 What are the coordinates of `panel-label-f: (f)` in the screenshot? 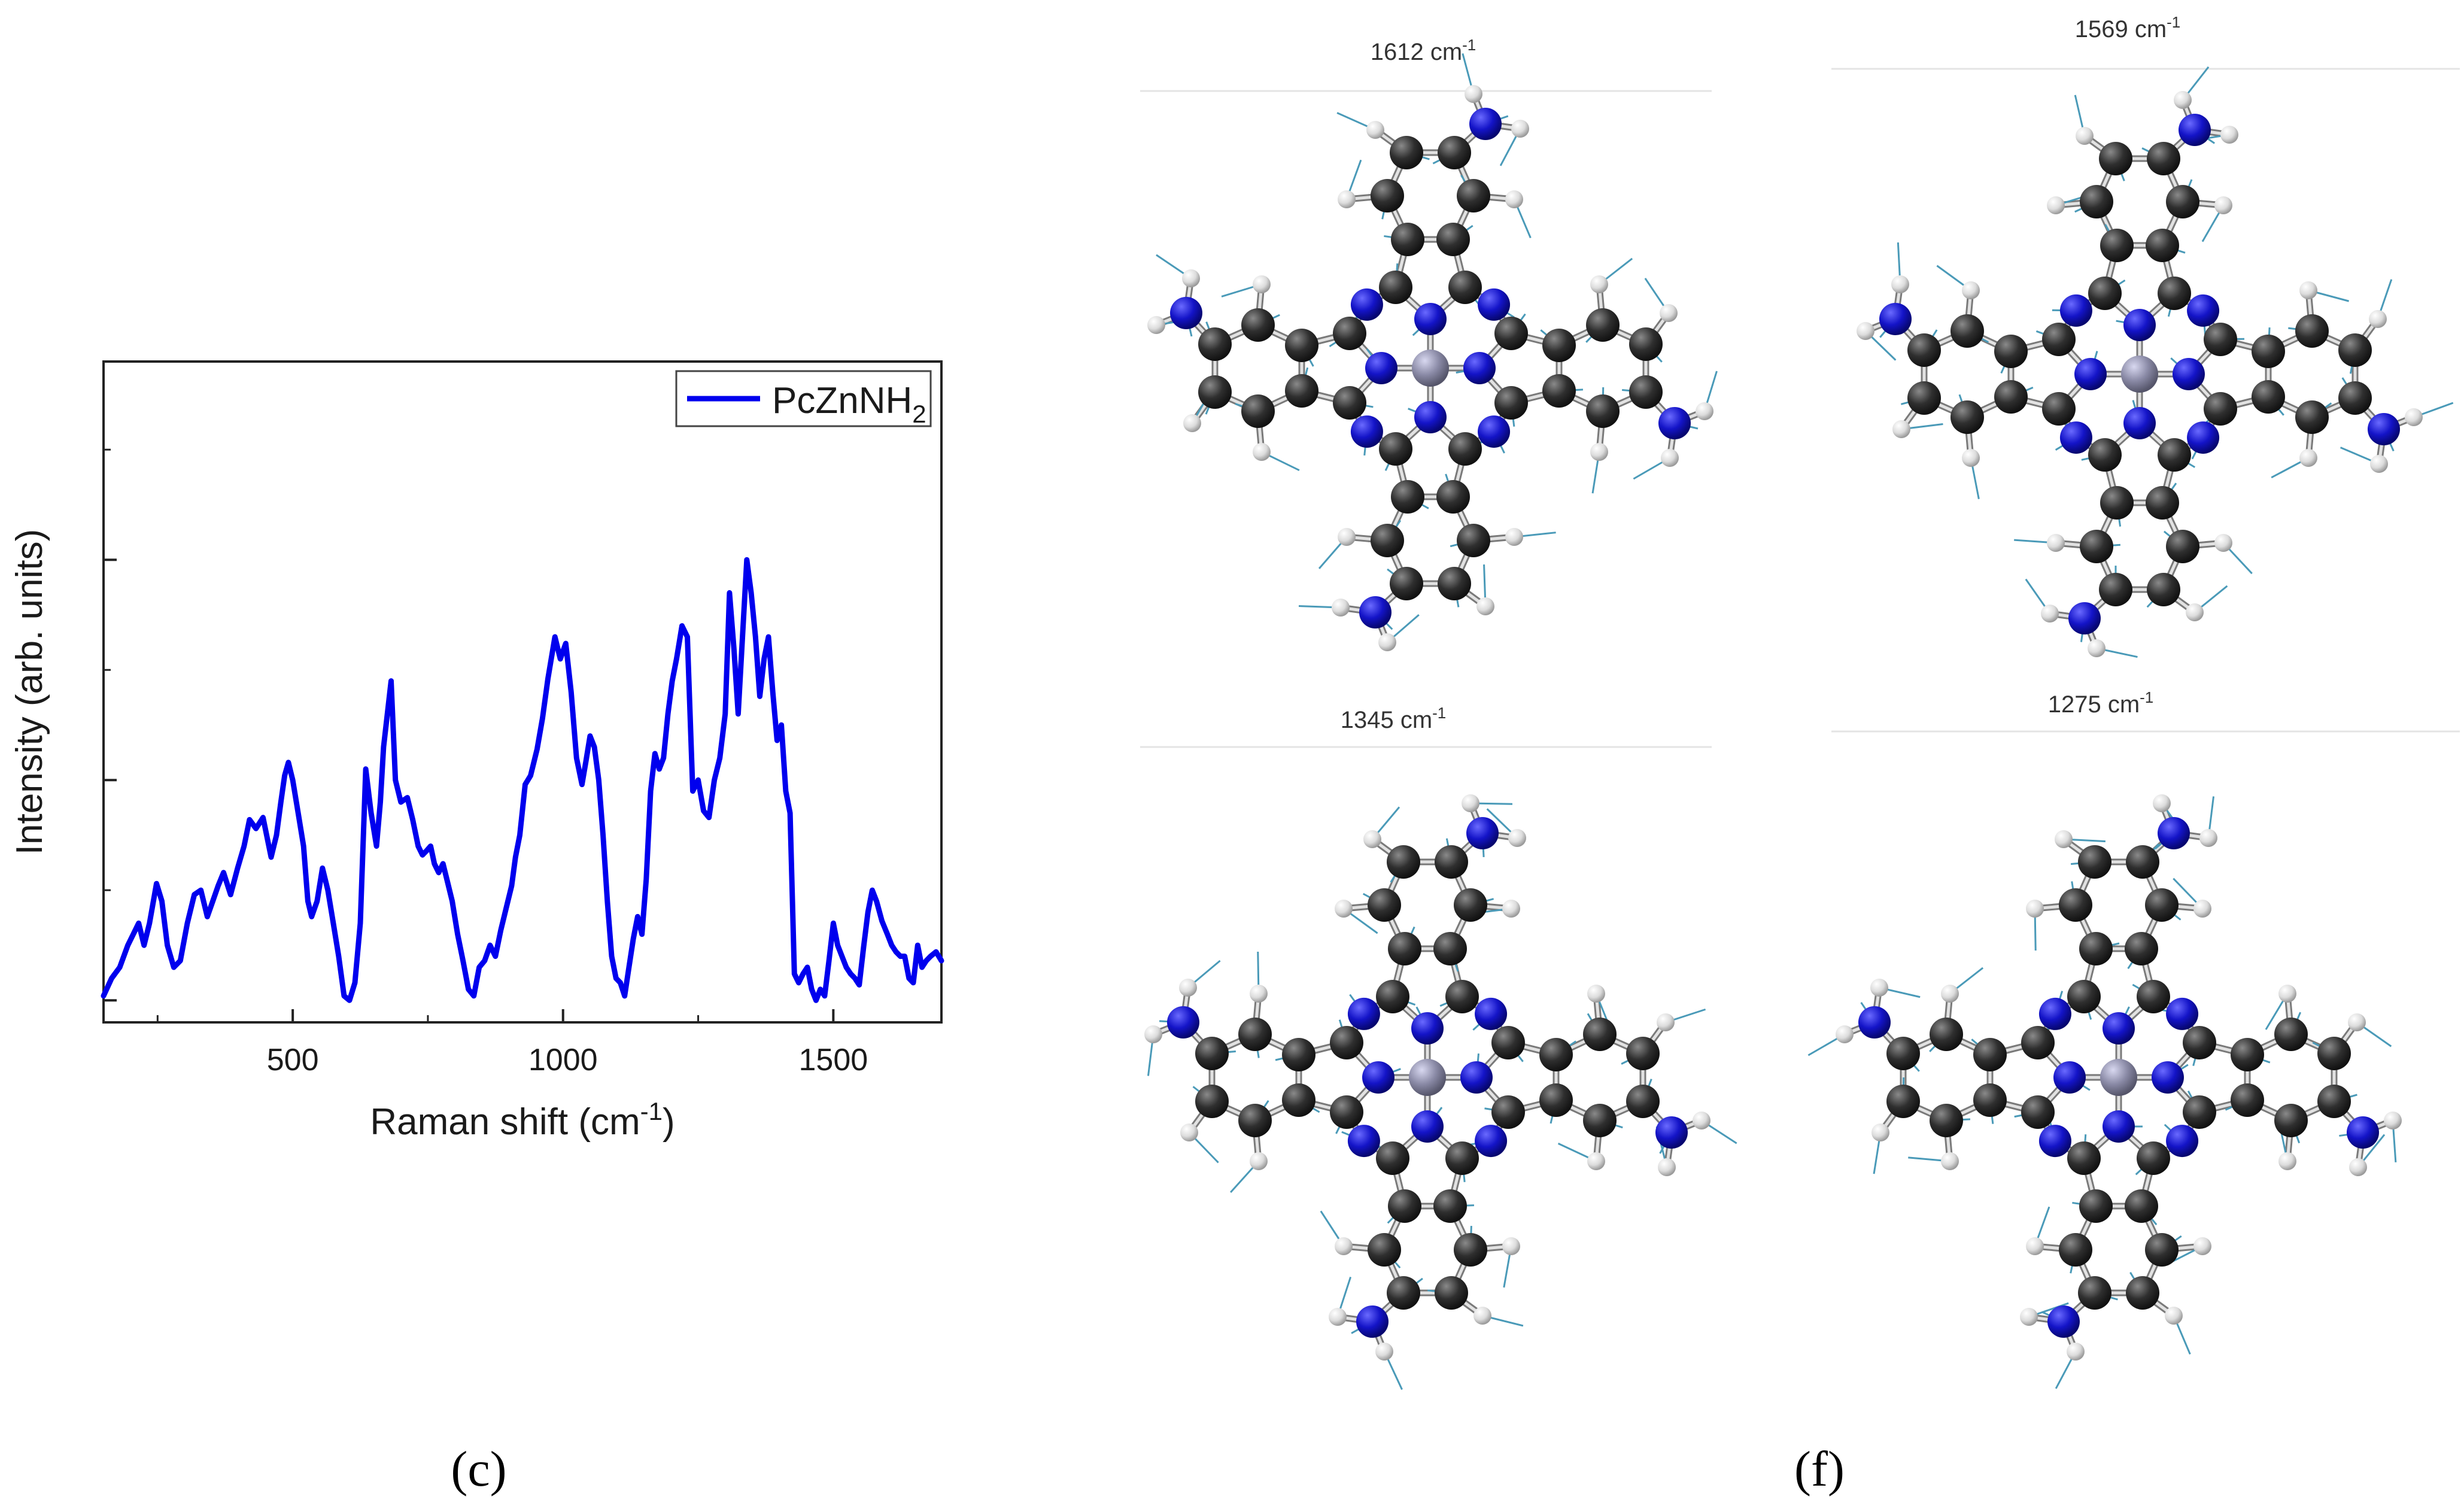 It's located at (1819, 1469).